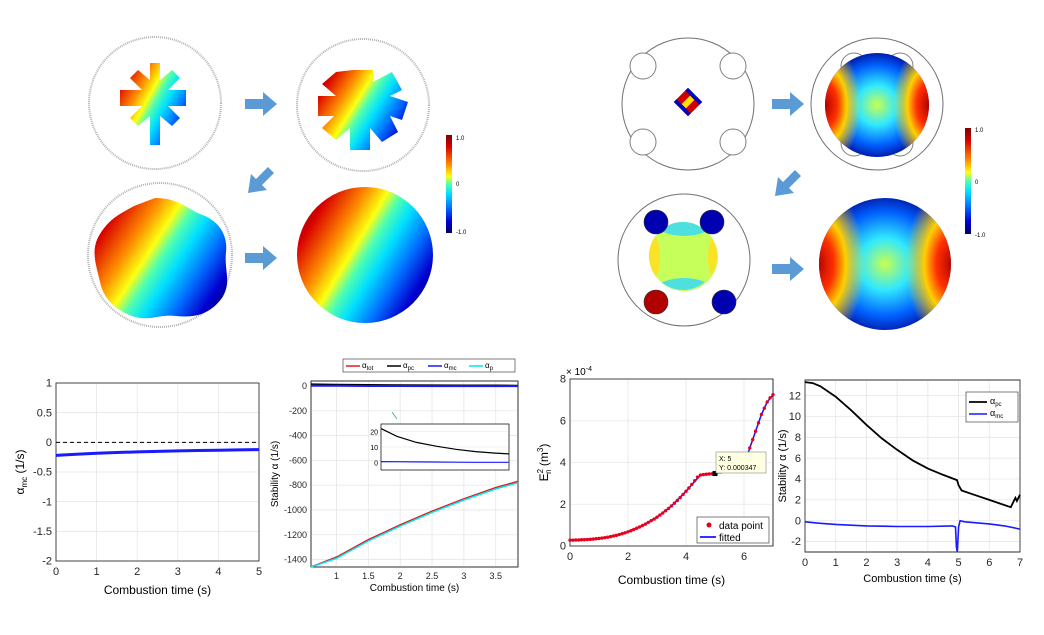 The width and height of the screenshot is (1044, 635). I want to click on exponent-base: × 10, so click(576, 372).